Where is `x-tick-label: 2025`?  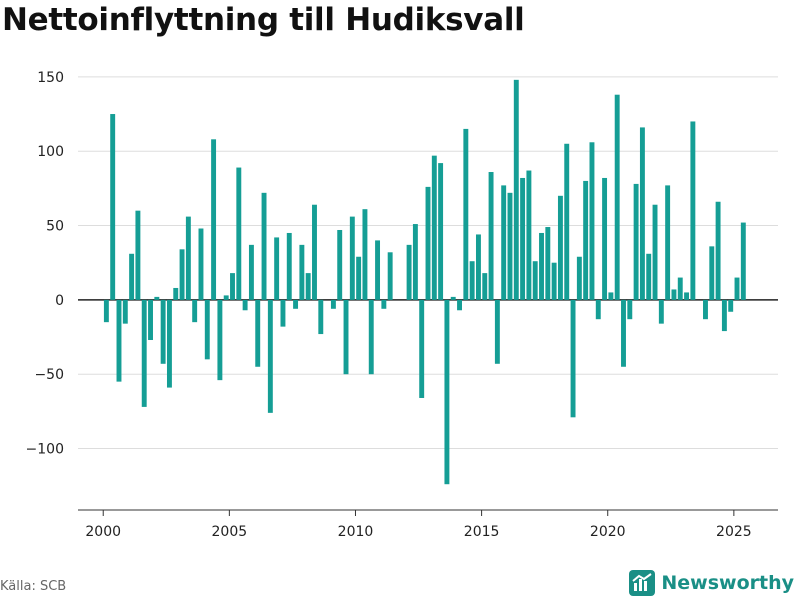 x-tick-label: 2025 is located at coordinates (734, 532).